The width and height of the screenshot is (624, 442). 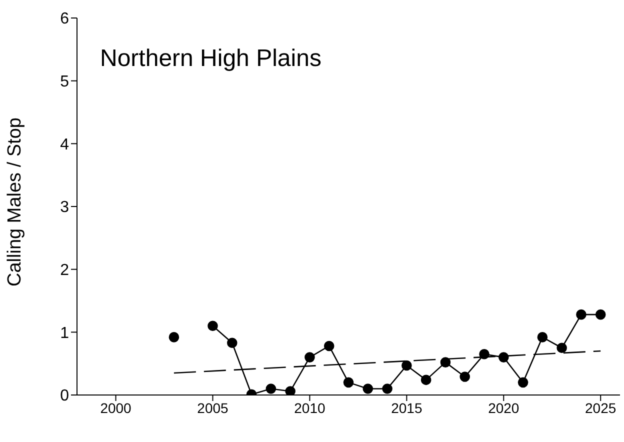 What do you see at coordinates (65, 207) in the screenshot?
I see `y-tick-label: 3` at bounding box center [65, 207].